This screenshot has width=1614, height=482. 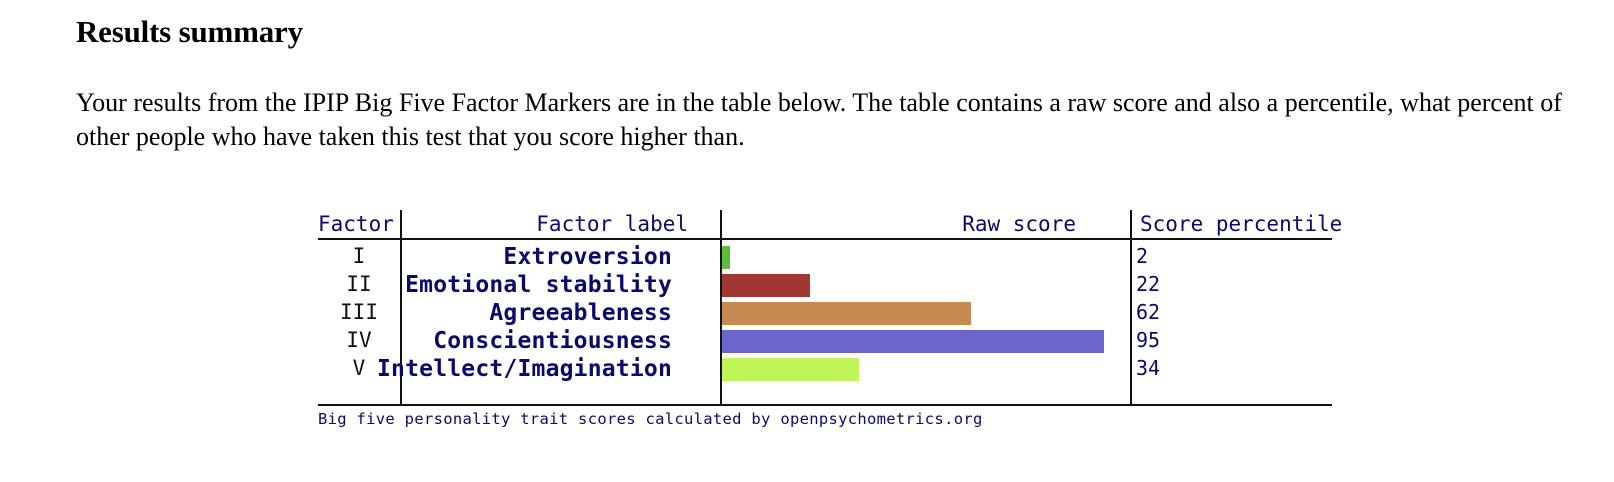 What do you see at coordinates (825, 258) in the screenshot?
I see `factor-row: I Extroversion 2` at bounding box center [825, 258].